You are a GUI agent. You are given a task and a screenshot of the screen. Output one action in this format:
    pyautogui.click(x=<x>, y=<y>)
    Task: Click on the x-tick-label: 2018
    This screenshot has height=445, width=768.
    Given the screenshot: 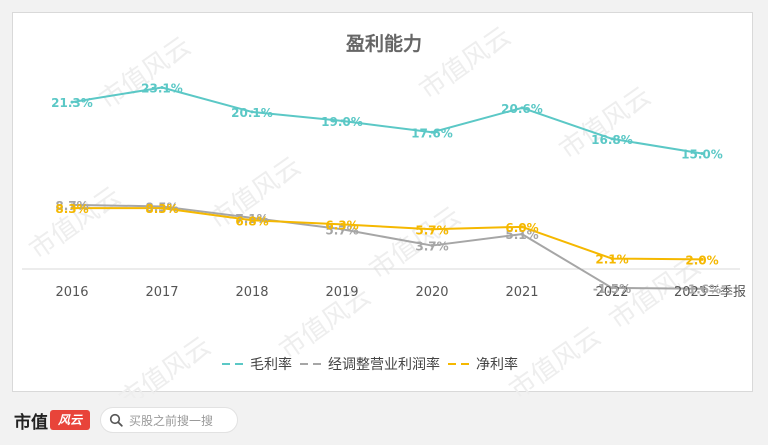 What is the action you would take?
    pyautogui.click(x=251, y=292)
    